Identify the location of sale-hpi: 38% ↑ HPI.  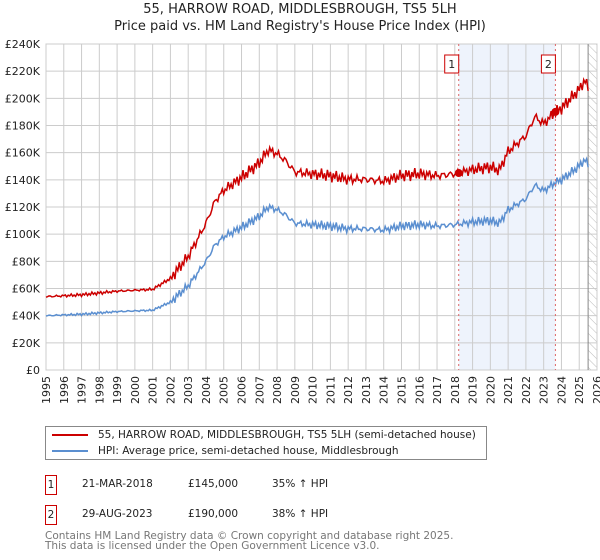
(300, 514).